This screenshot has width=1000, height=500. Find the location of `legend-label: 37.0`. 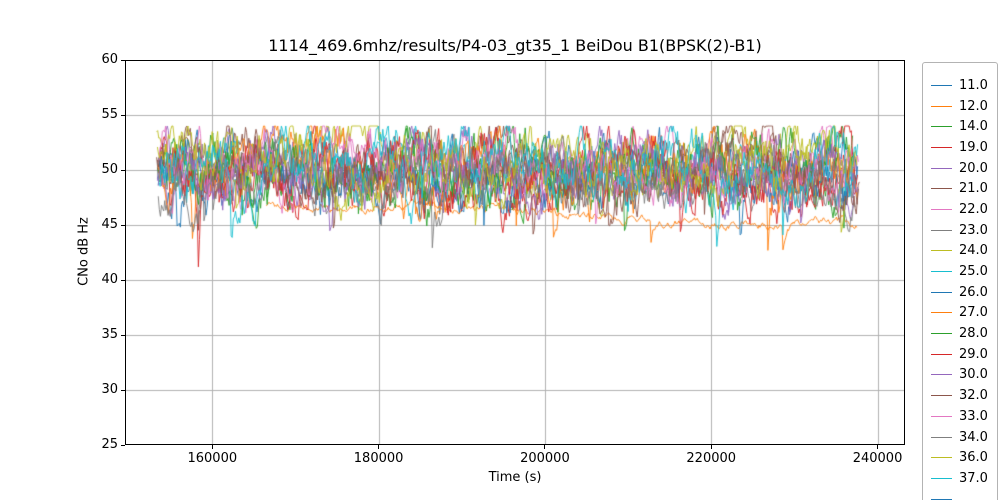

legend-label: 37.0 is located at coordinates (973, 478).